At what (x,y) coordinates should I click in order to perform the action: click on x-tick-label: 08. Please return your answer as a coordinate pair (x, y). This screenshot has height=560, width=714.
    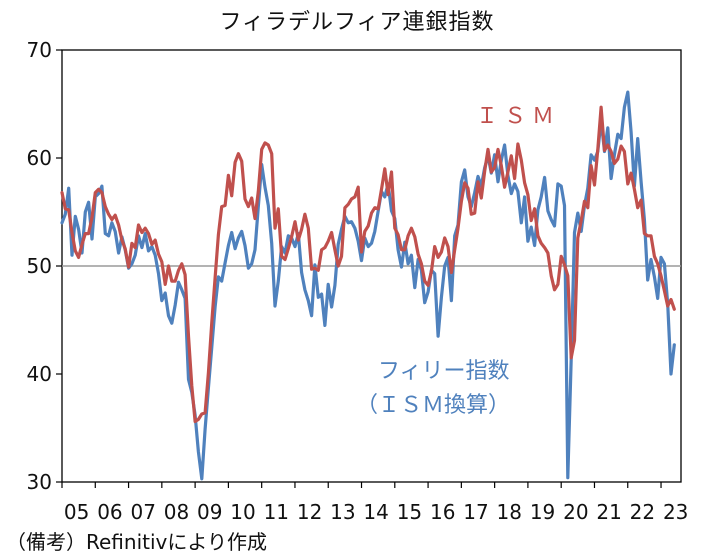
    Looking at the image, I should click on (176, 512).